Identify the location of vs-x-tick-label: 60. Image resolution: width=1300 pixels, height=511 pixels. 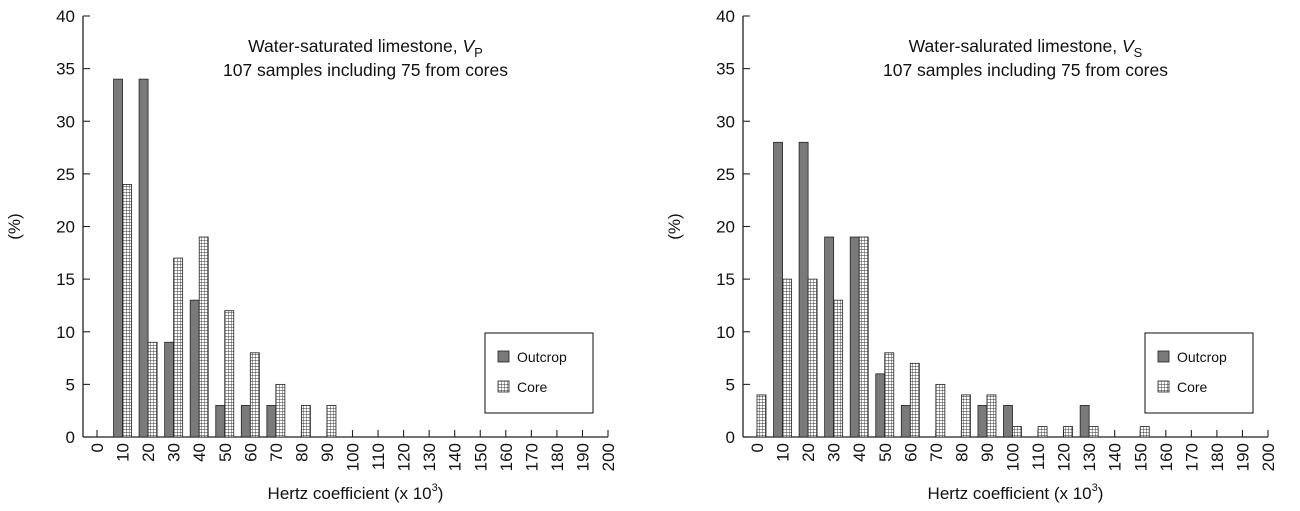
(910, 452).